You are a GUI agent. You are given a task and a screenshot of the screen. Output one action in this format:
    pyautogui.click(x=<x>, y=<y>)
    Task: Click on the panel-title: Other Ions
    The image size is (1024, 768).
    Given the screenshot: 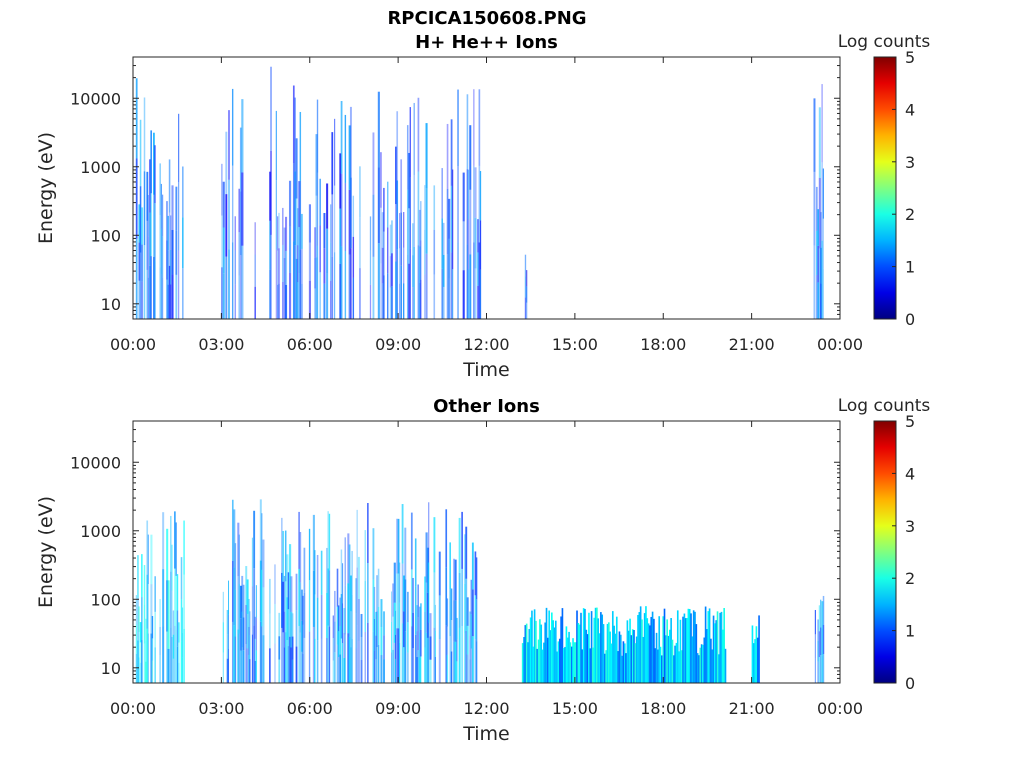 What is the action you would take?
    pyautogui.click(x=486, y=406)
    